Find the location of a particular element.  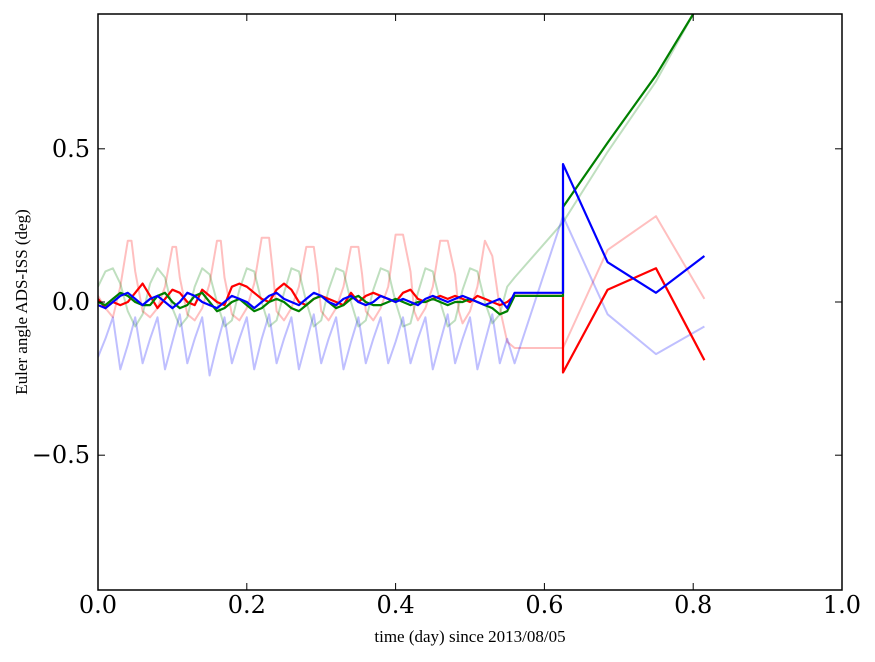

x-tick-label: 1.0 is located at coordinates (842, 605).